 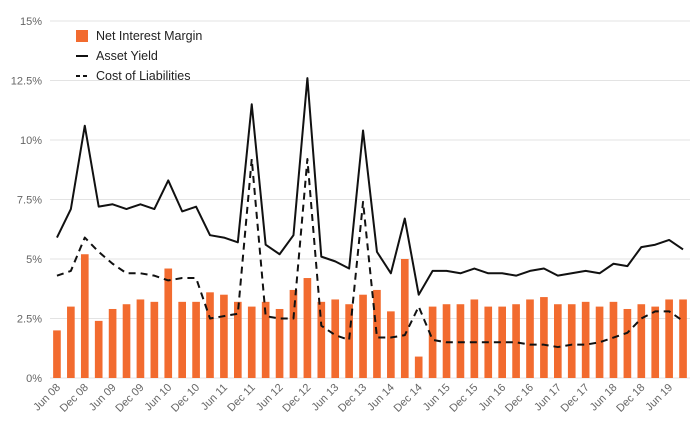 I want to click on y-tick-label: 10%, so click(x=31, y=141).